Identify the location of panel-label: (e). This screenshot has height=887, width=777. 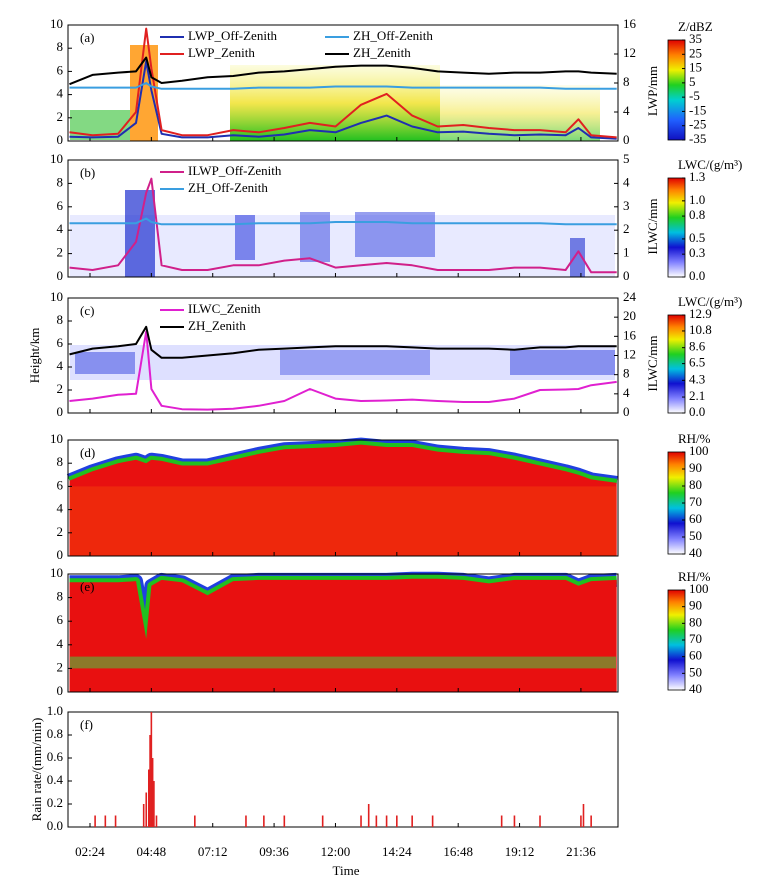
(87, 586).